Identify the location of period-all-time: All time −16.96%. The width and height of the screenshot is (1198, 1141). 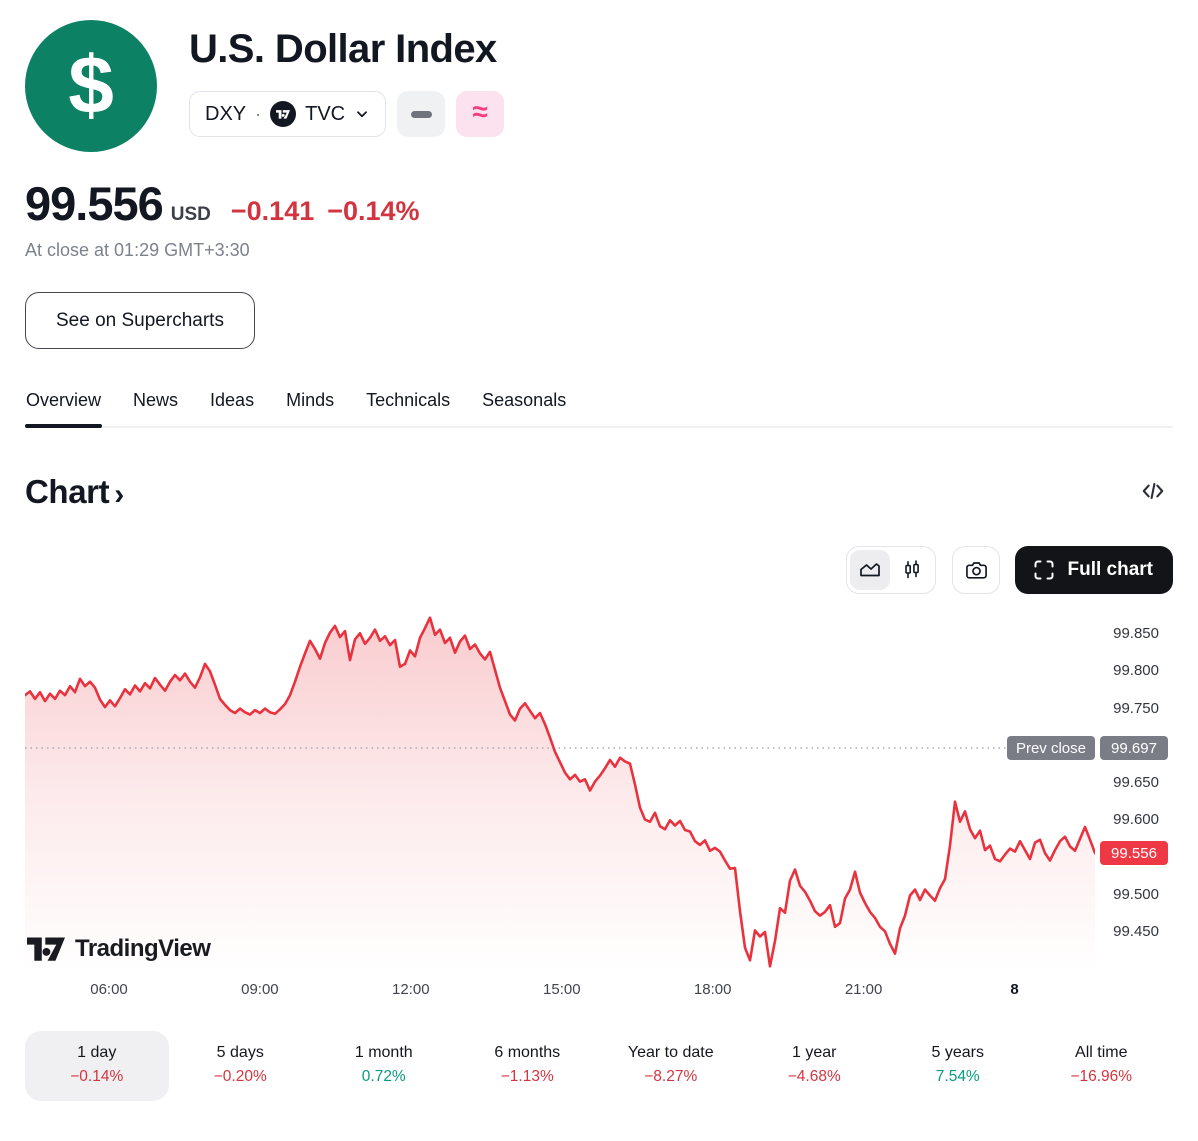
(1102, 1066).